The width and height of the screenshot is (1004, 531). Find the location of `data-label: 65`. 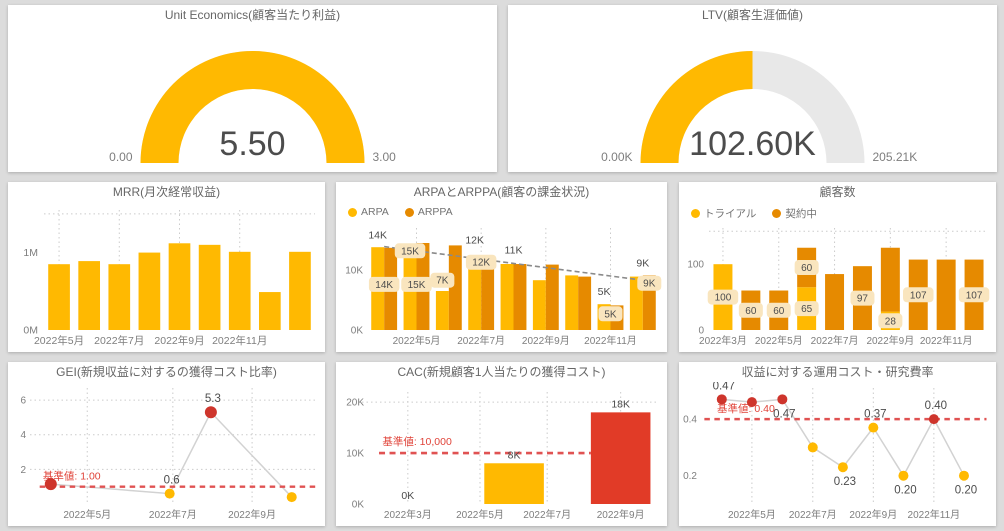

data-label: 65 is located at coordinates (807, 309).